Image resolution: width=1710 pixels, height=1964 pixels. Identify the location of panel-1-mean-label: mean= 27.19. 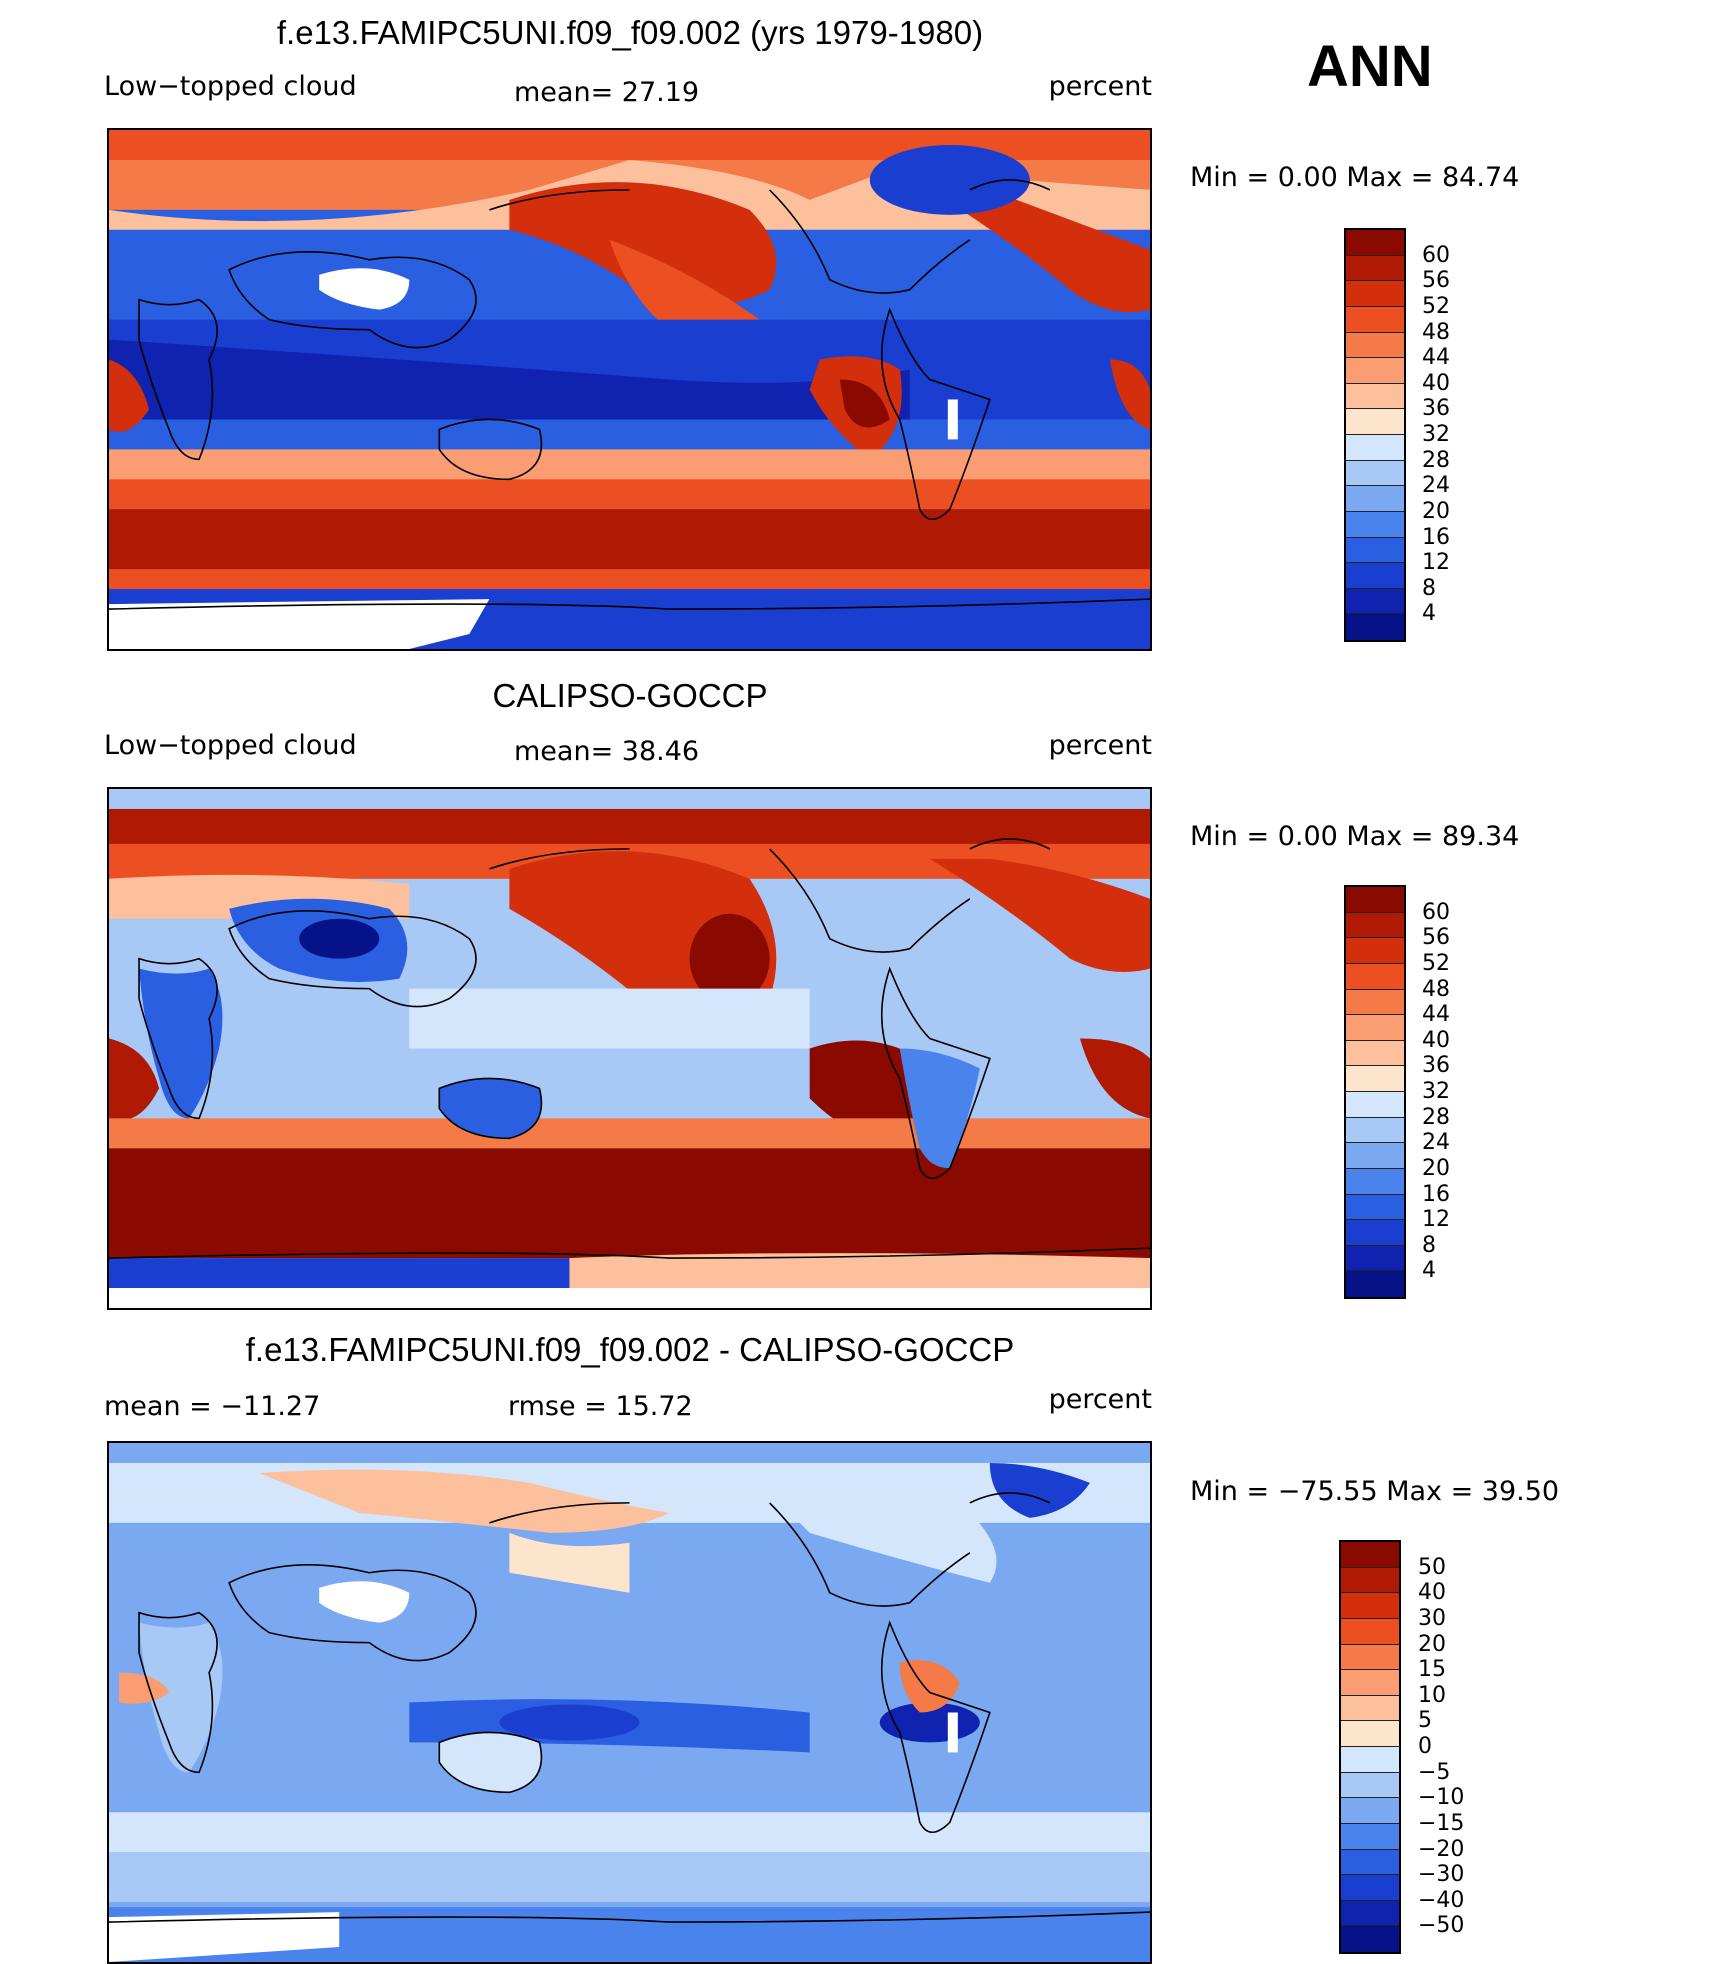
(607, 92).